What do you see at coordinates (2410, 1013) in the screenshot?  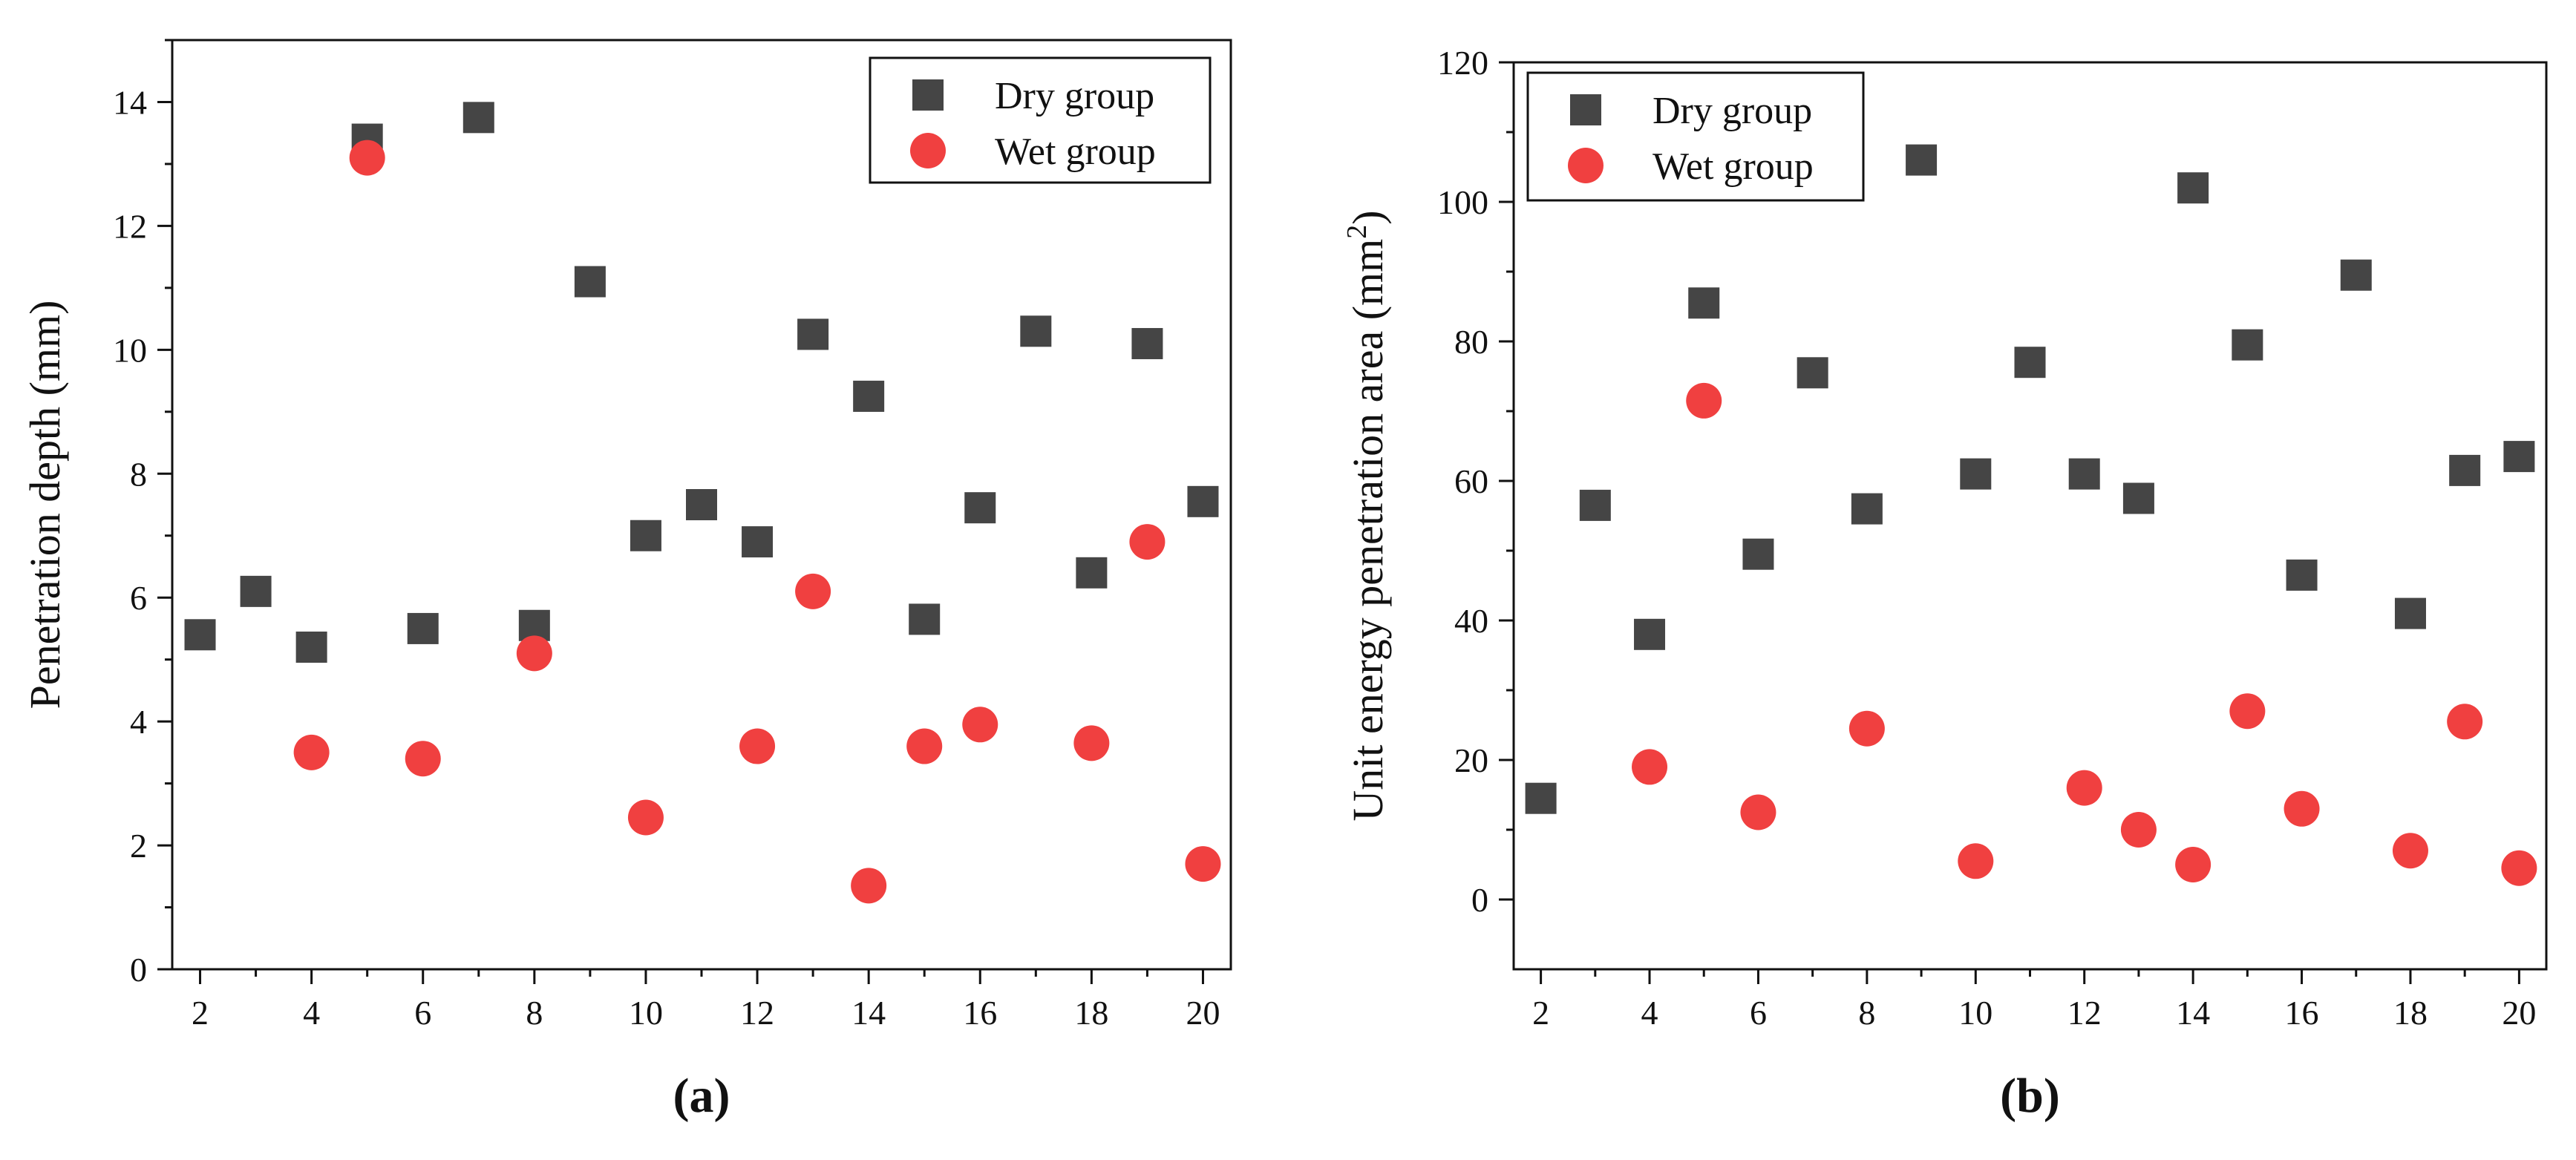 I see `x-tick-label: 18` at bounding box center [2410, 1013].